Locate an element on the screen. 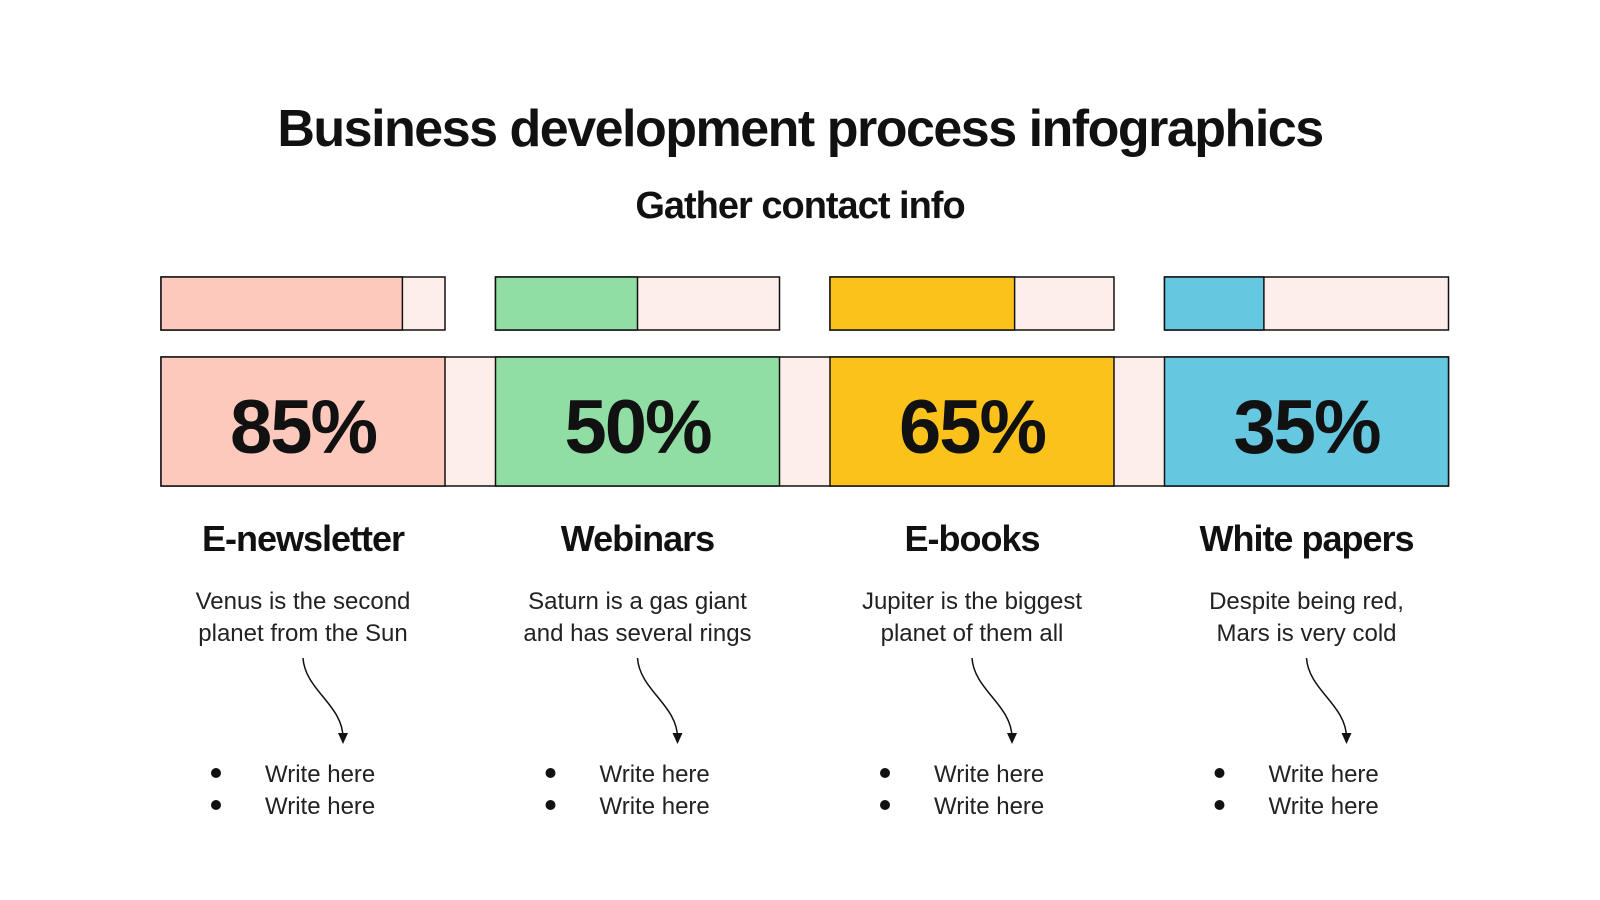 This screenshot has height=900, width=1600. category-label: White papers is located at coordinates (1306, 538).